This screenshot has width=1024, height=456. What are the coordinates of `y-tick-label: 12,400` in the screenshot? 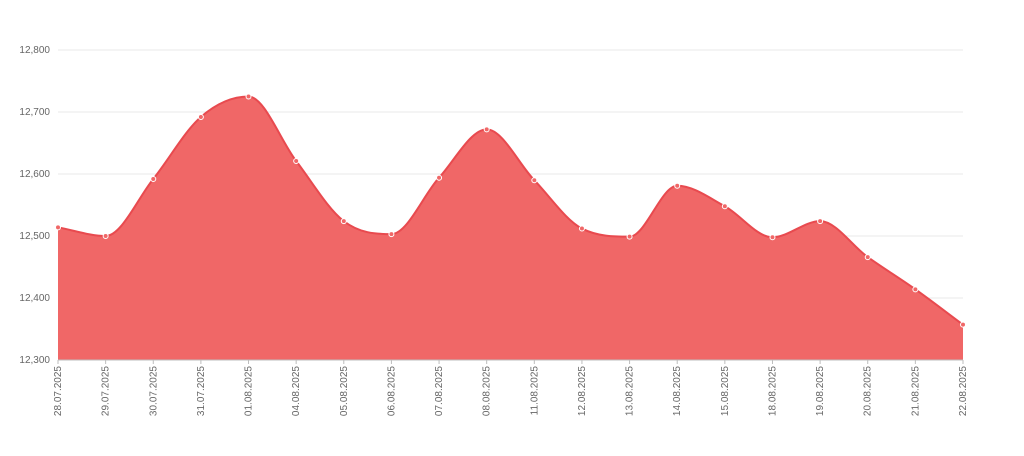 It's located at (34, 298).